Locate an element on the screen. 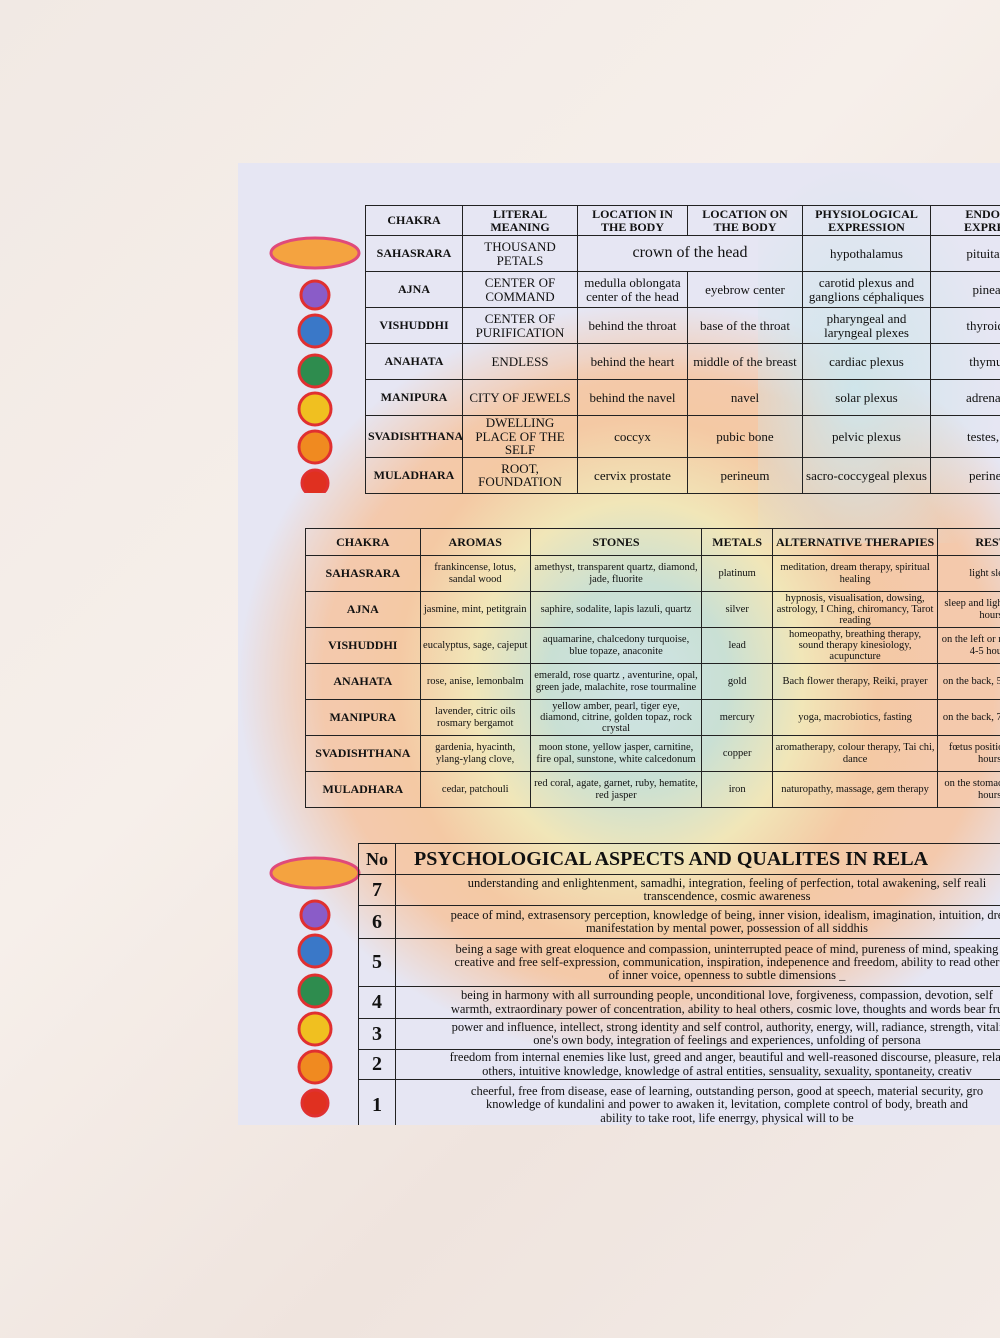  table-cell: CENTER OF PURIFICATION is located at coordinates (520, 325).